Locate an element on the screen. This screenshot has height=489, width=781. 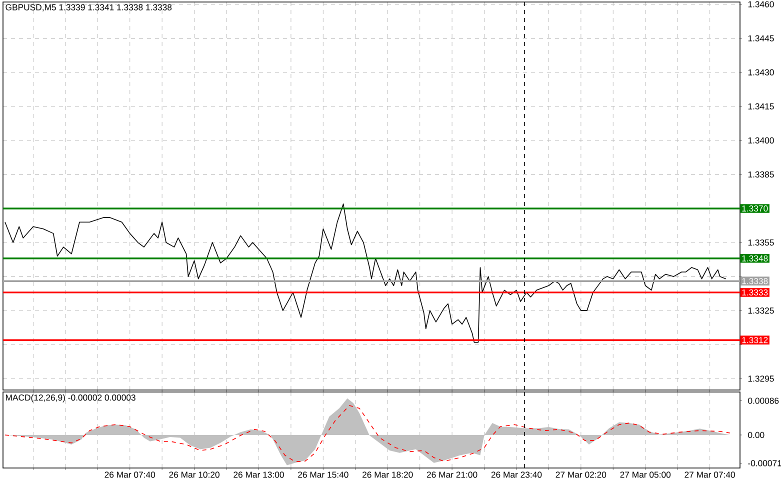
ref-line-label: 1.3370 is located at coordinates (755, 208).